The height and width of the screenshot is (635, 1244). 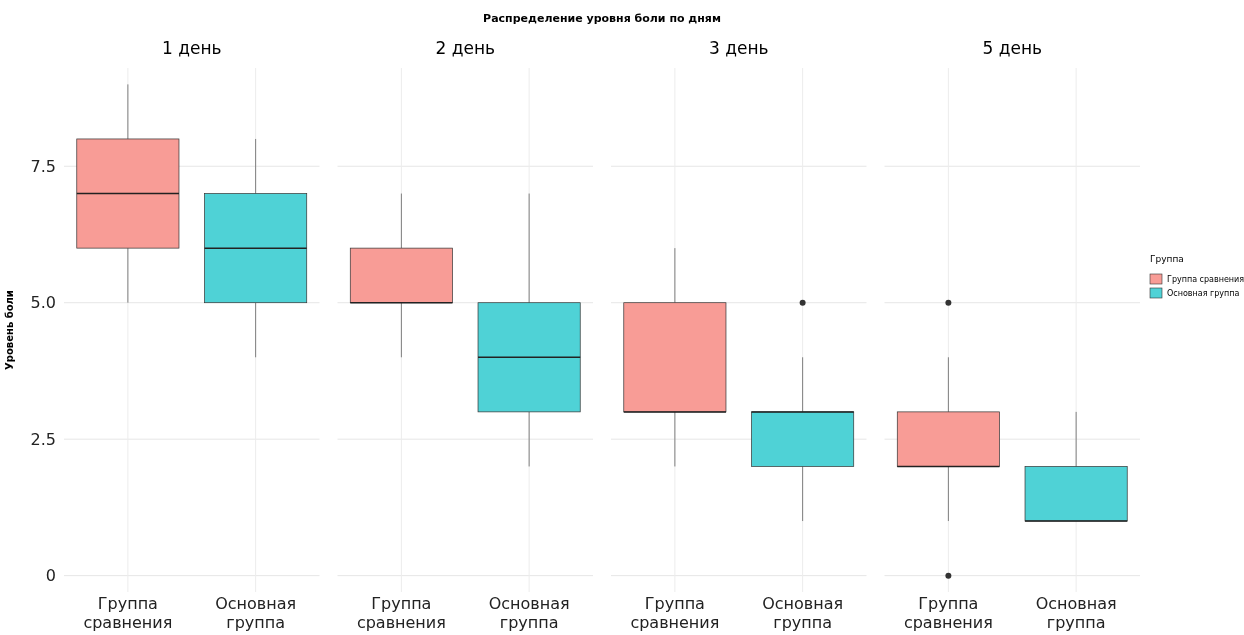 I want to click on legend-title: Группа, so click(x=1167, y=259).